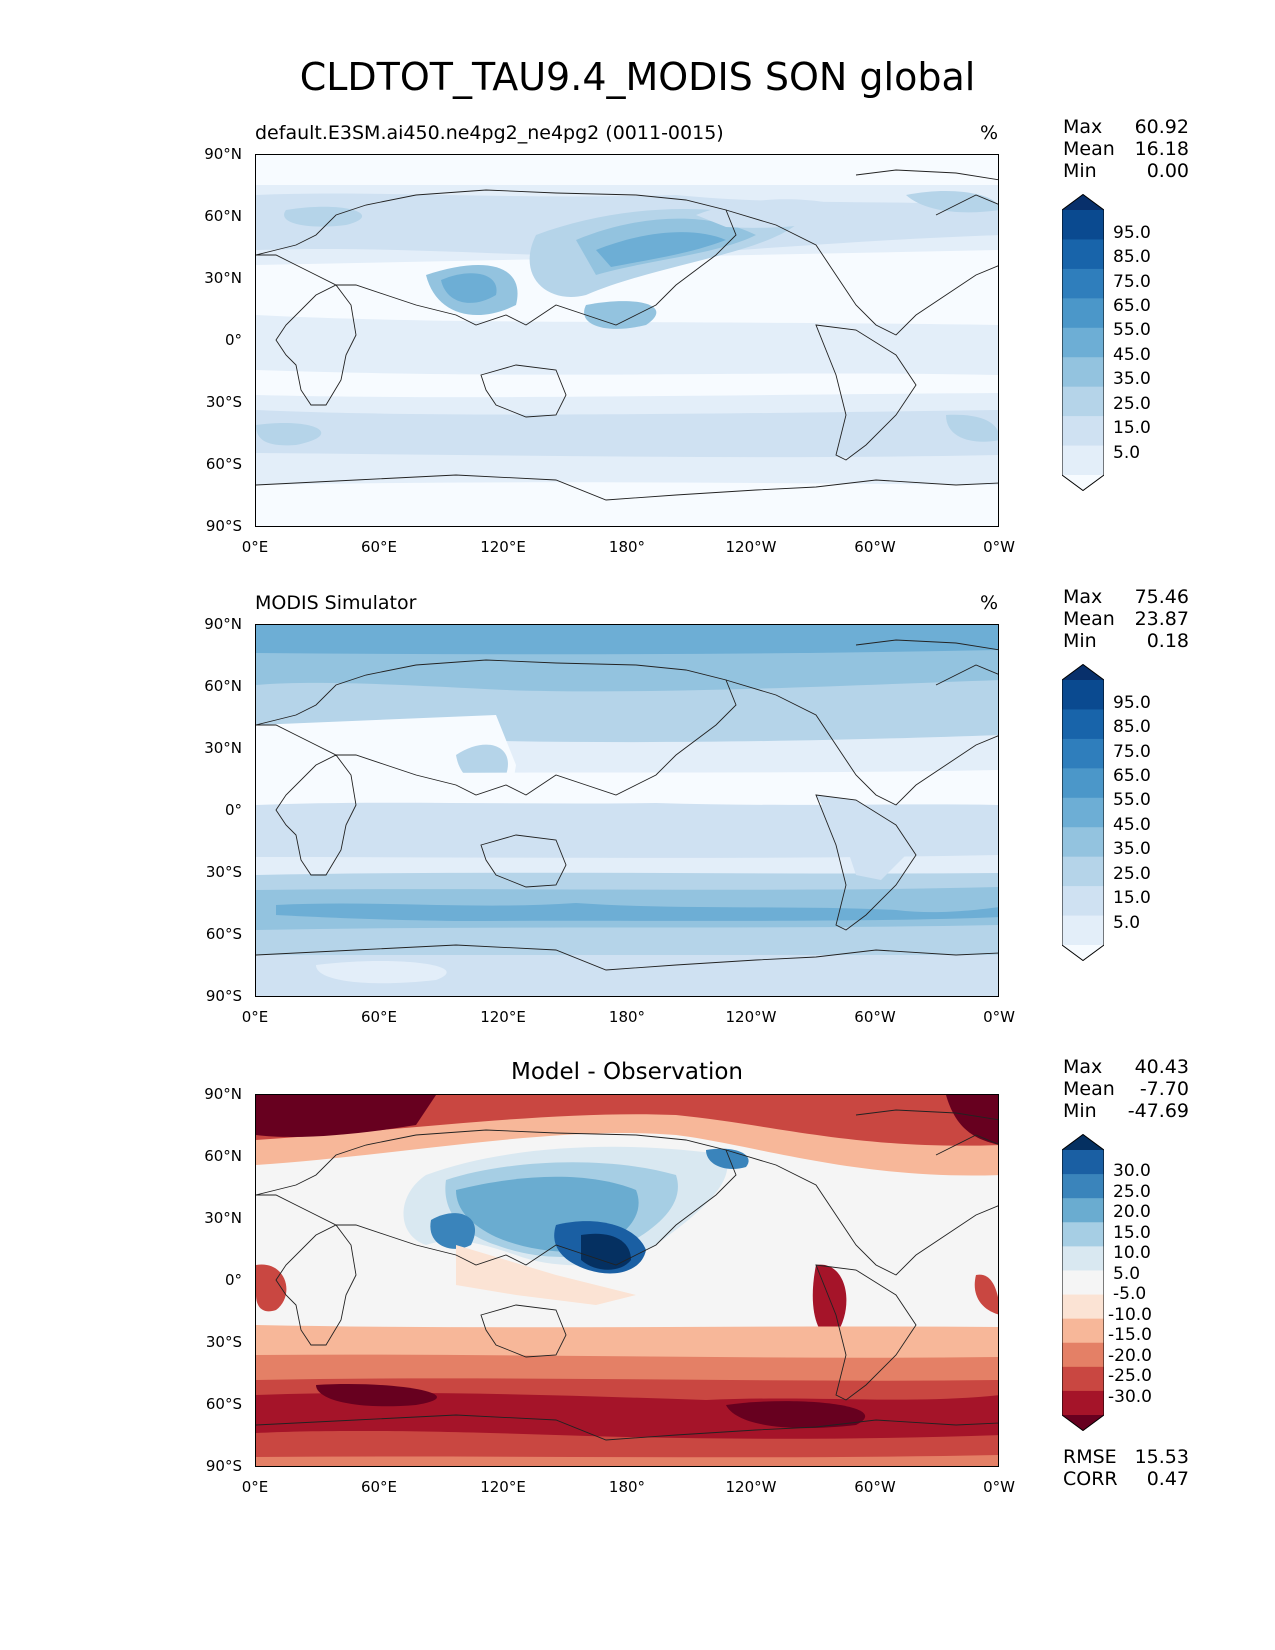 The image size is (1275, 1650). I want to click on stat-mean-label: Mean, so click(1089, 149).